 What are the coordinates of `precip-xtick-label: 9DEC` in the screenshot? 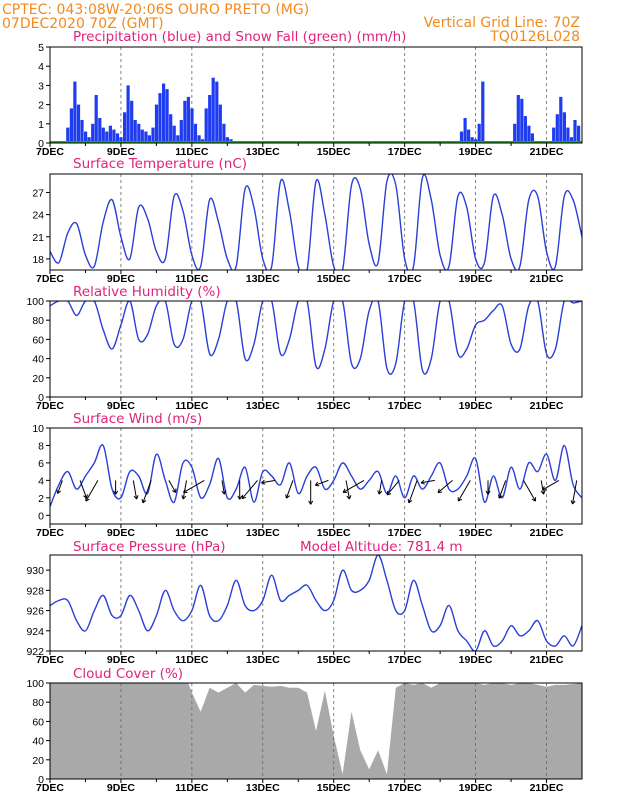 It's located at (121, 152).